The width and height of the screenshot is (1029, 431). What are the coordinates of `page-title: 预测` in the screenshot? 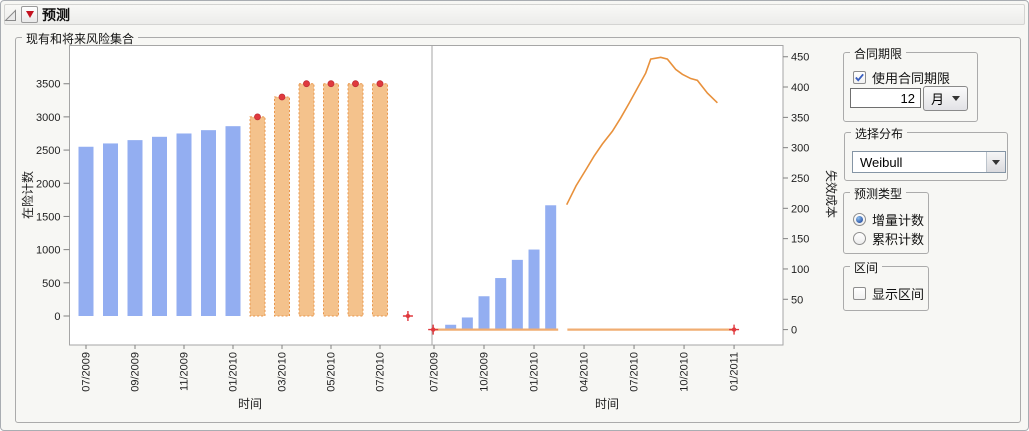 It's located at (56, 14).